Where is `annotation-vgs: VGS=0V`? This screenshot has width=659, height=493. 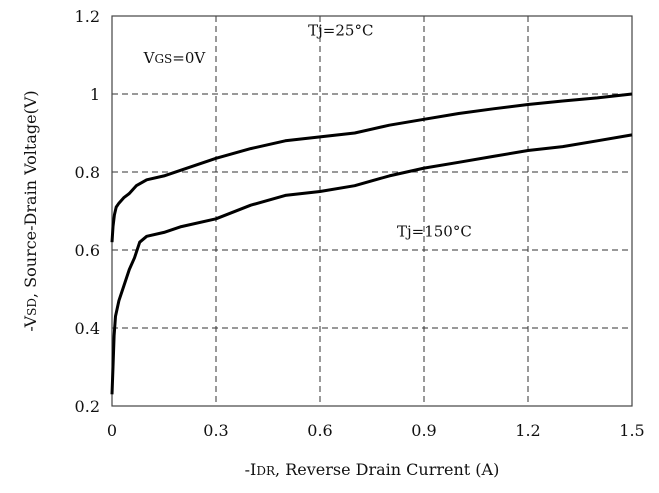
annotation-vgs: VGS=0V is located at coordinates (175, 58).